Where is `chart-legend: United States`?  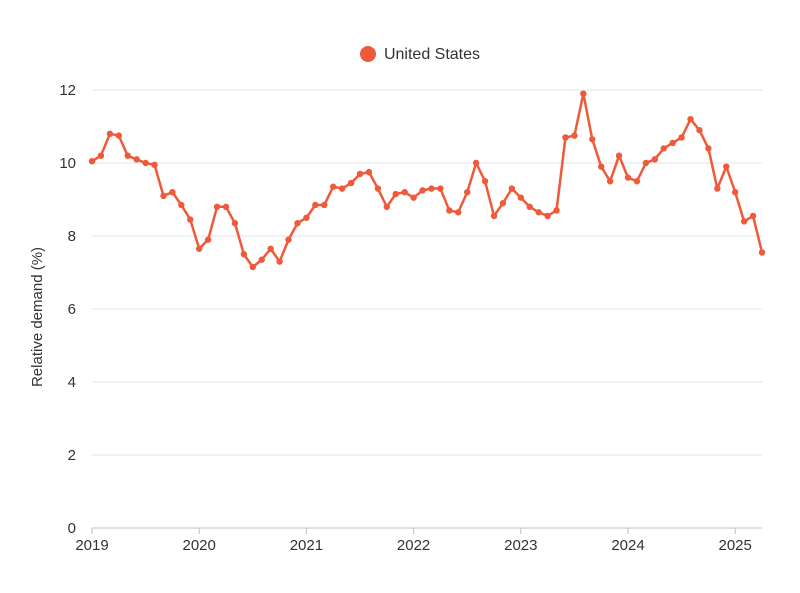
chart-legend: United States is located at coordinates (400, 55).